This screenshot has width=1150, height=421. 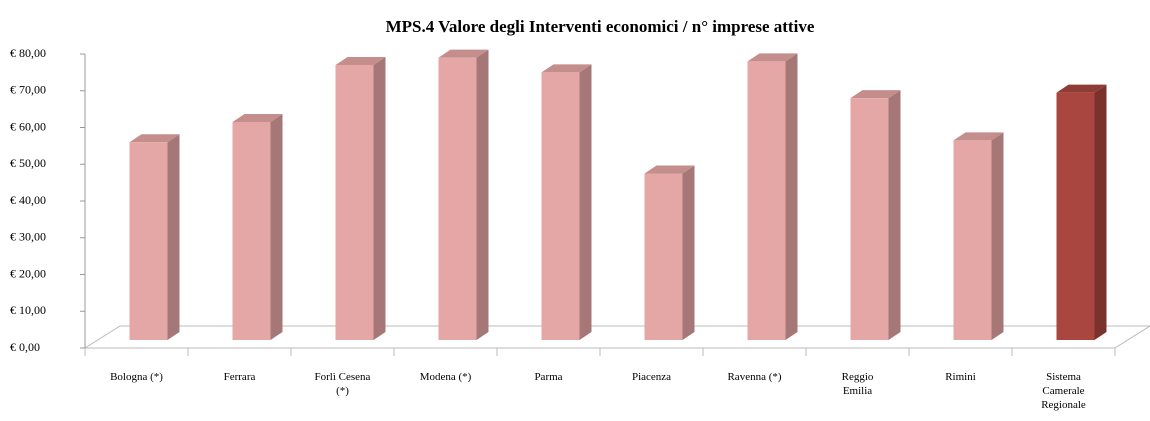 I want to click on x-tick-label: Modena (*), so click(x=445, y=377).